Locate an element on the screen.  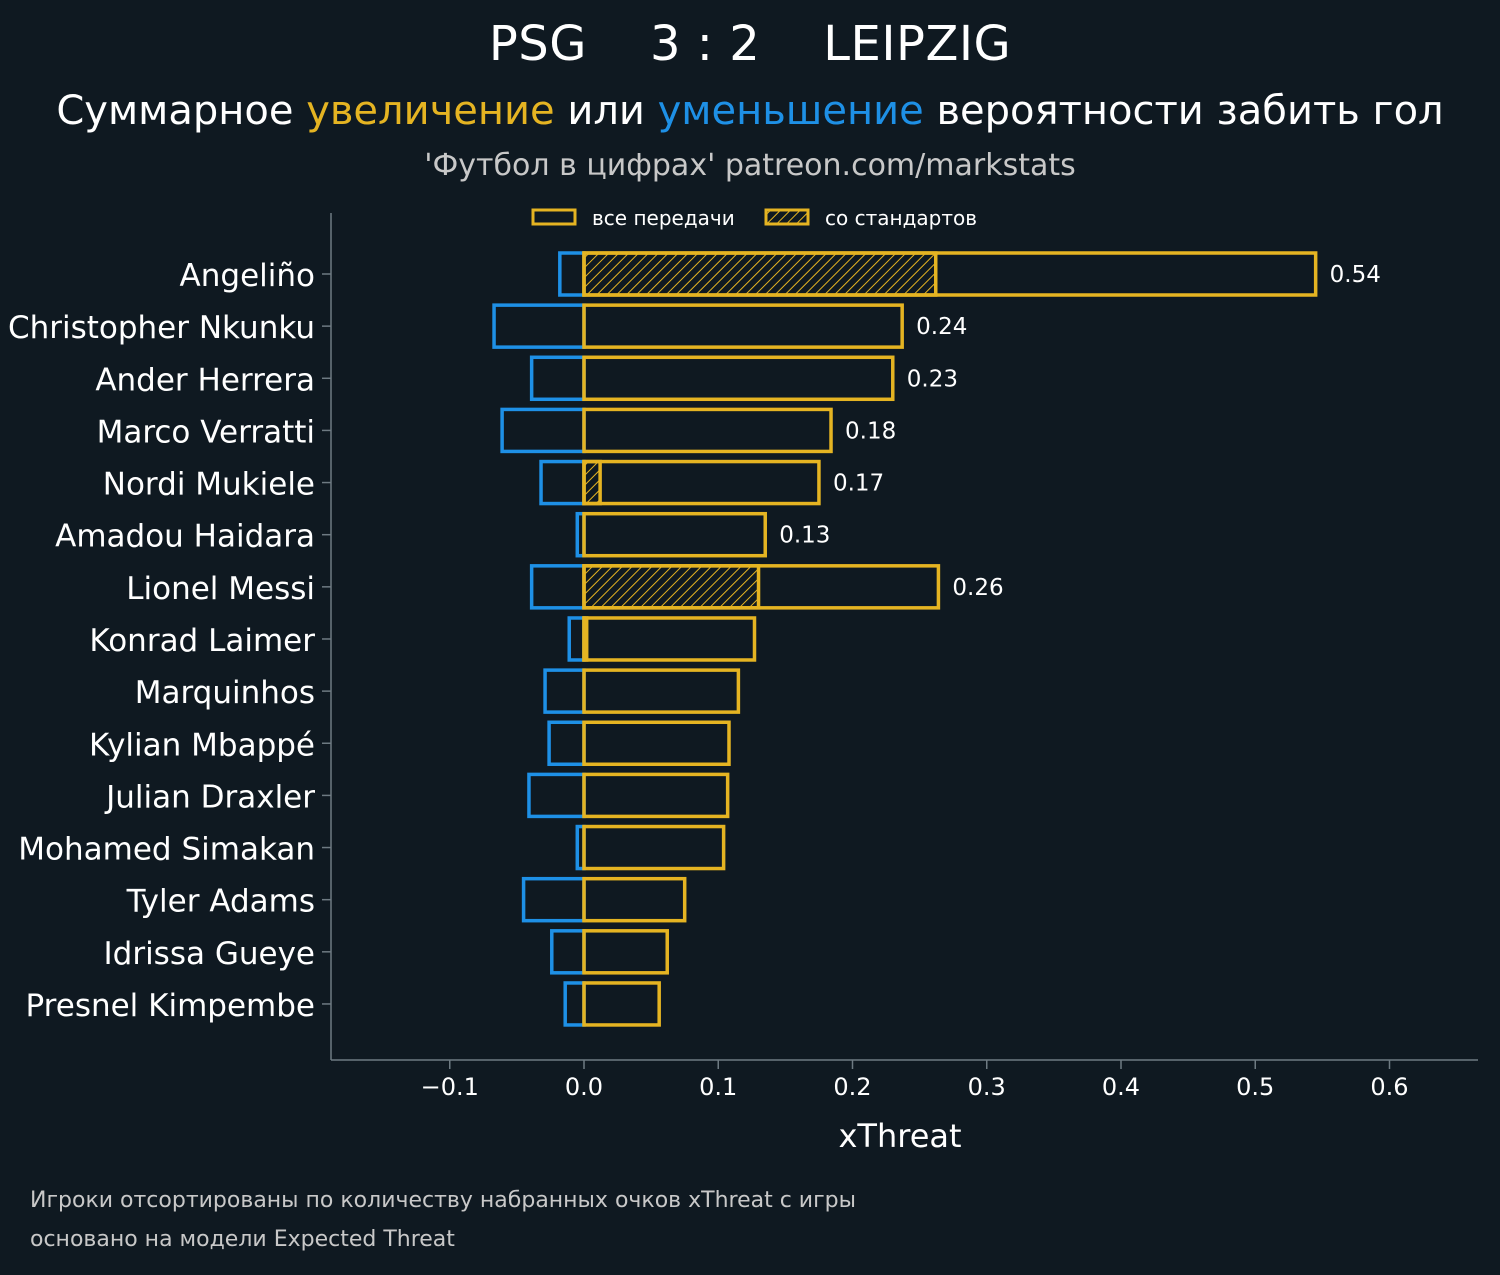
data-label: 0.13 is located at coordinates (804, 536).